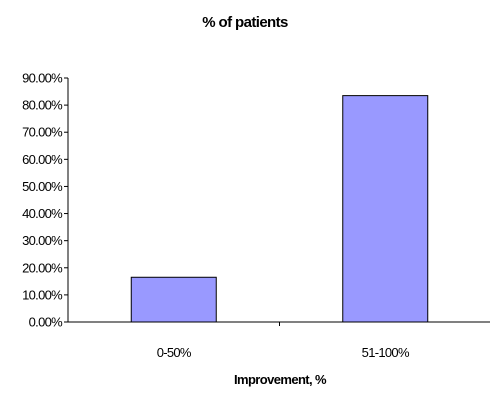  Describe the element at coordinates (42, 213) in the screenshot. I see `y-tick-label: 40.00%` at that location.